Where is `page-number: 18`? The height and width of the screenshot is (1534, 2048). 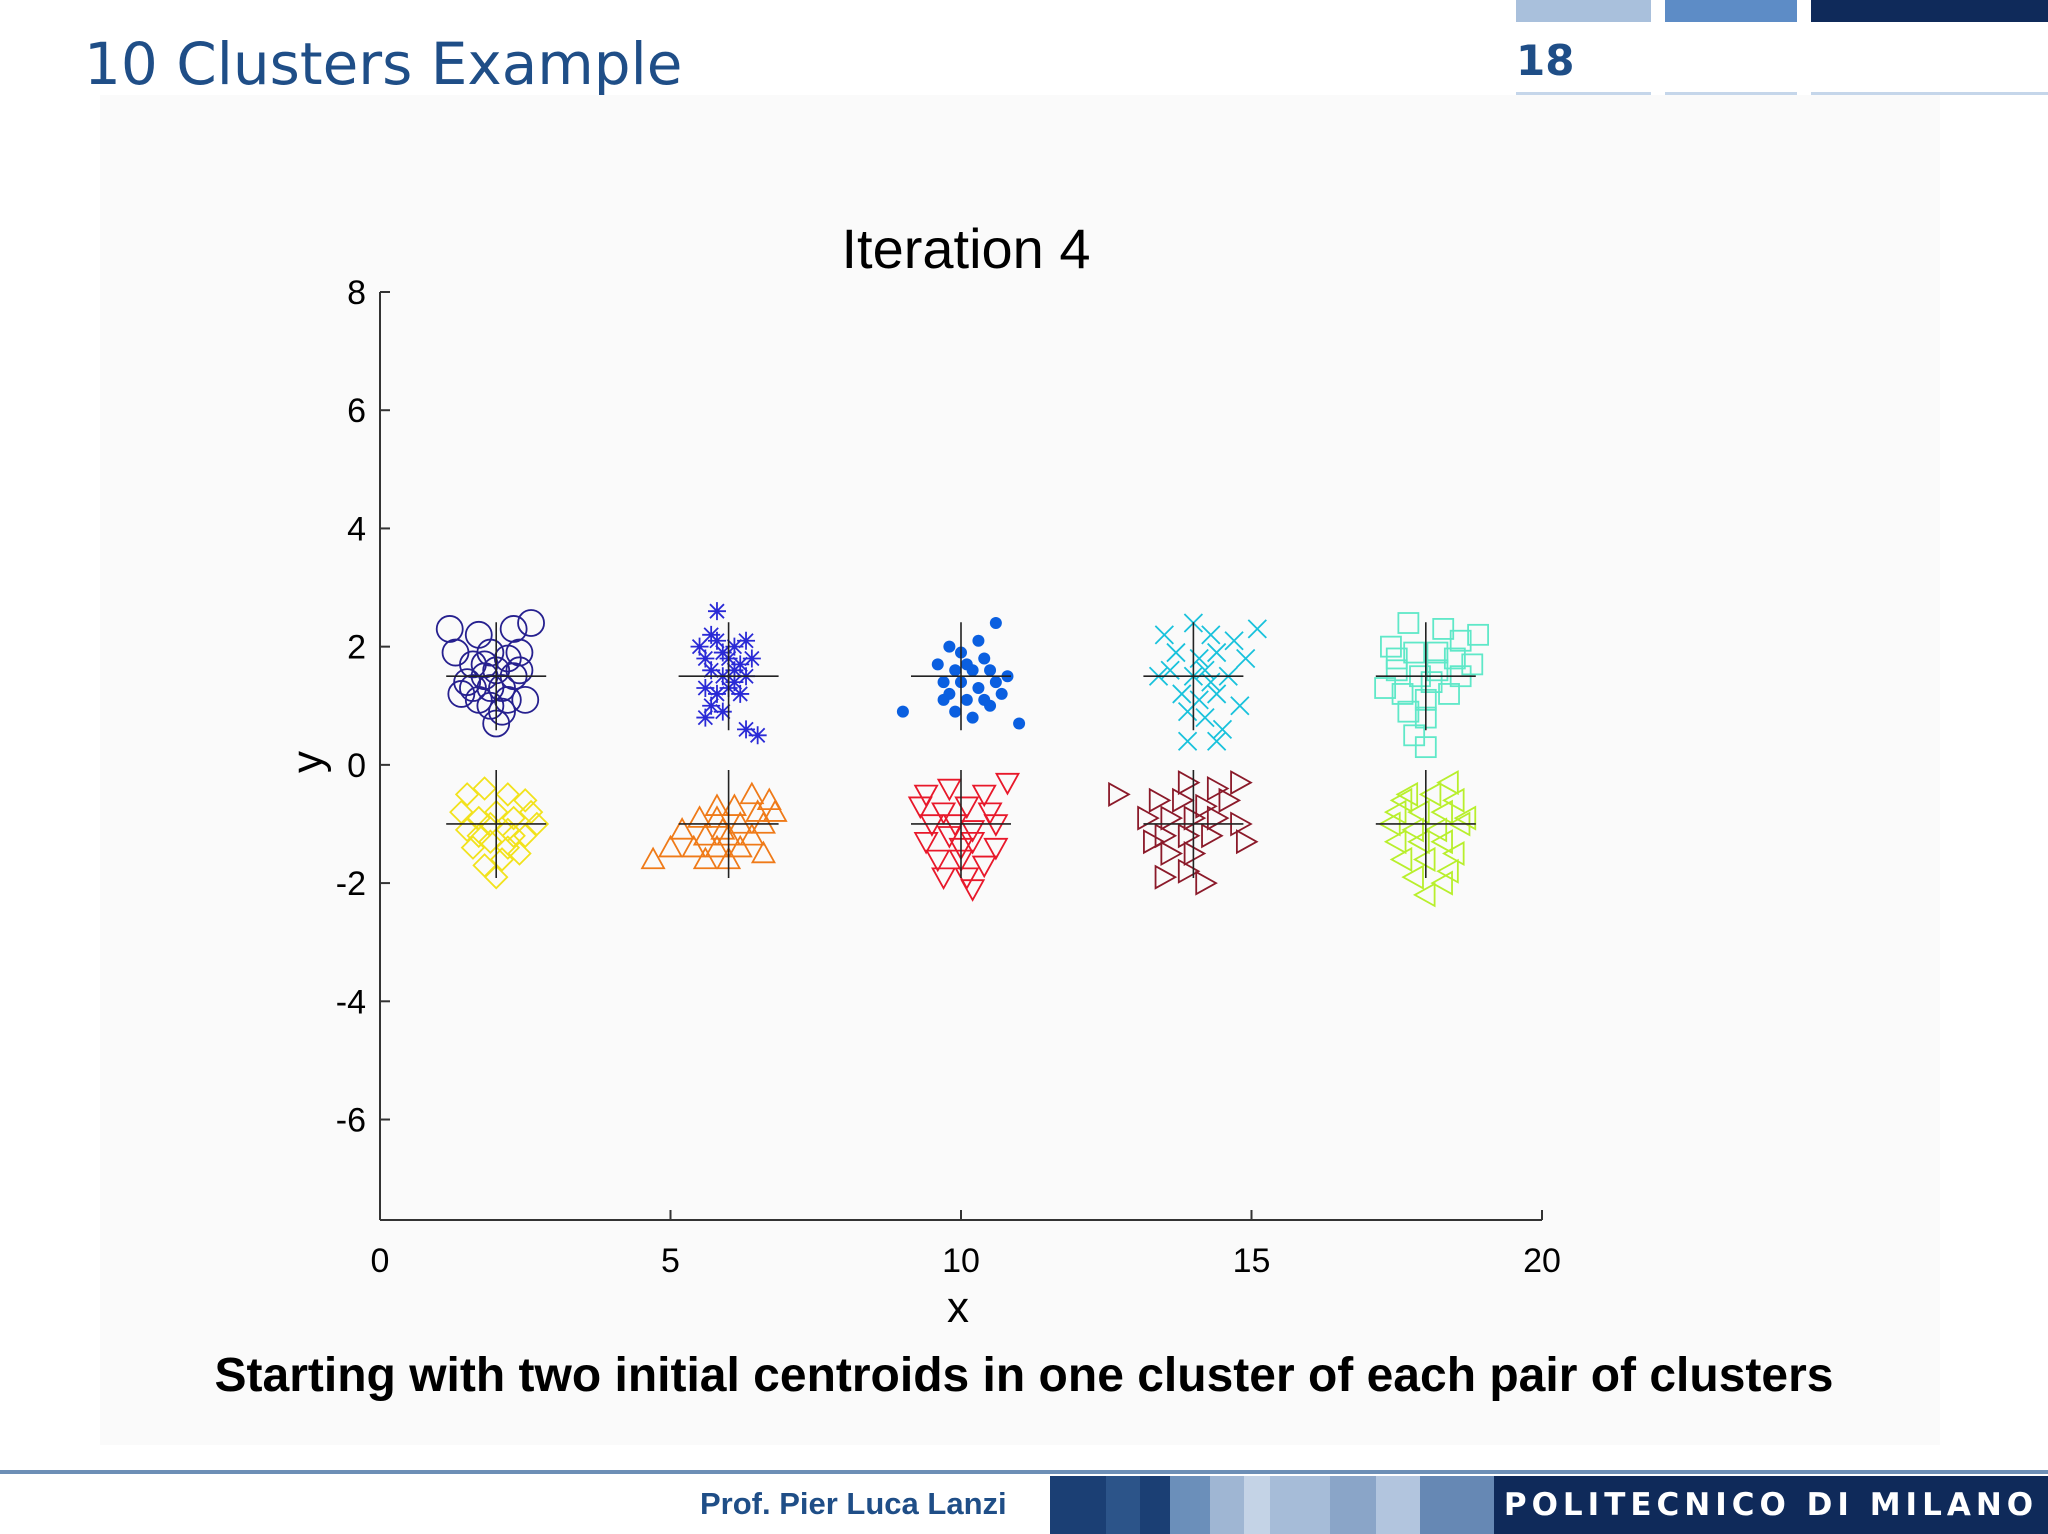 page-number: 18 is located at coordinates (1545, 60).